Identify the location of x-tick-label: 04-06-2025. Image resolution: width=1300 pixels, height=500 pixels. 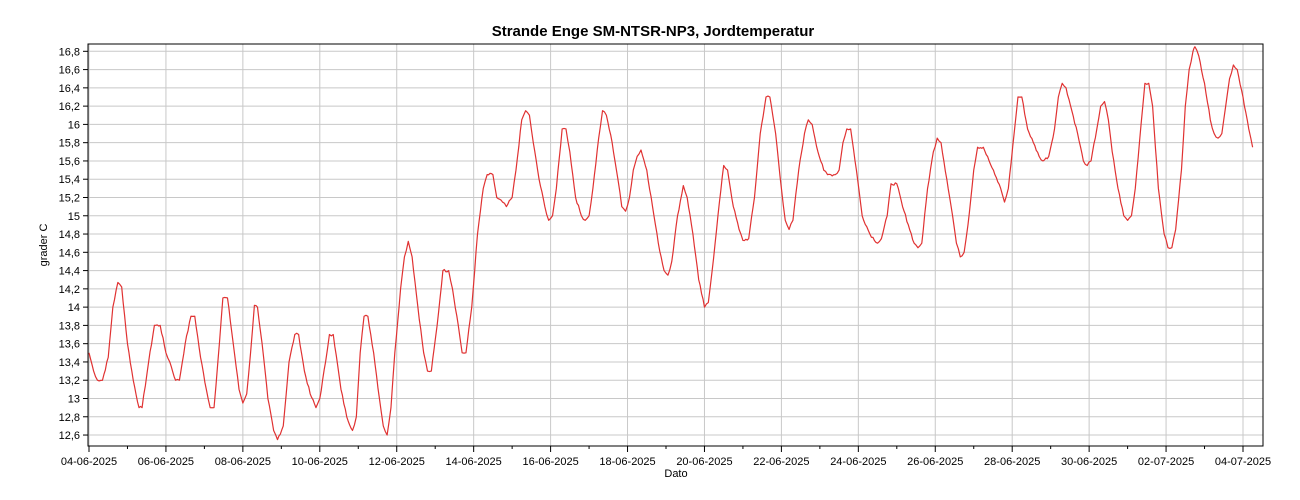
(89, 462).